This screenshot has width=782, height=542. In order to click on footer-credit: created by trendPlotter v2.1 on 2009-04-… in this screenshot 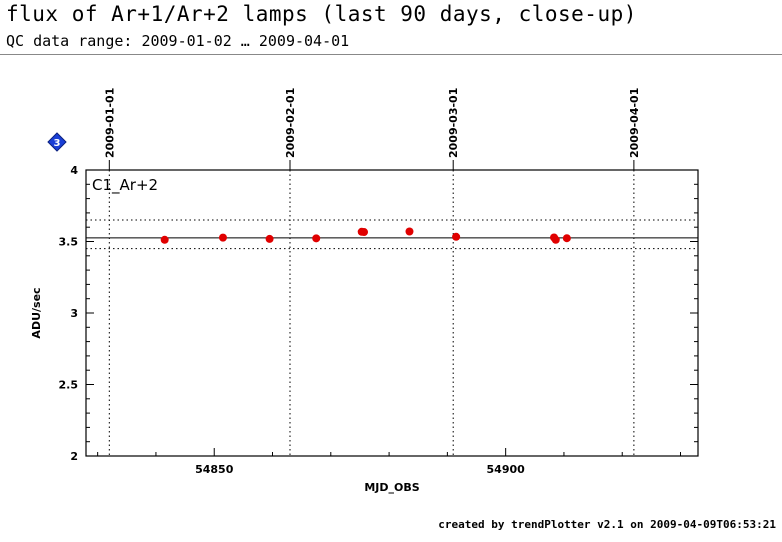, I will do `click(607, 524)`.